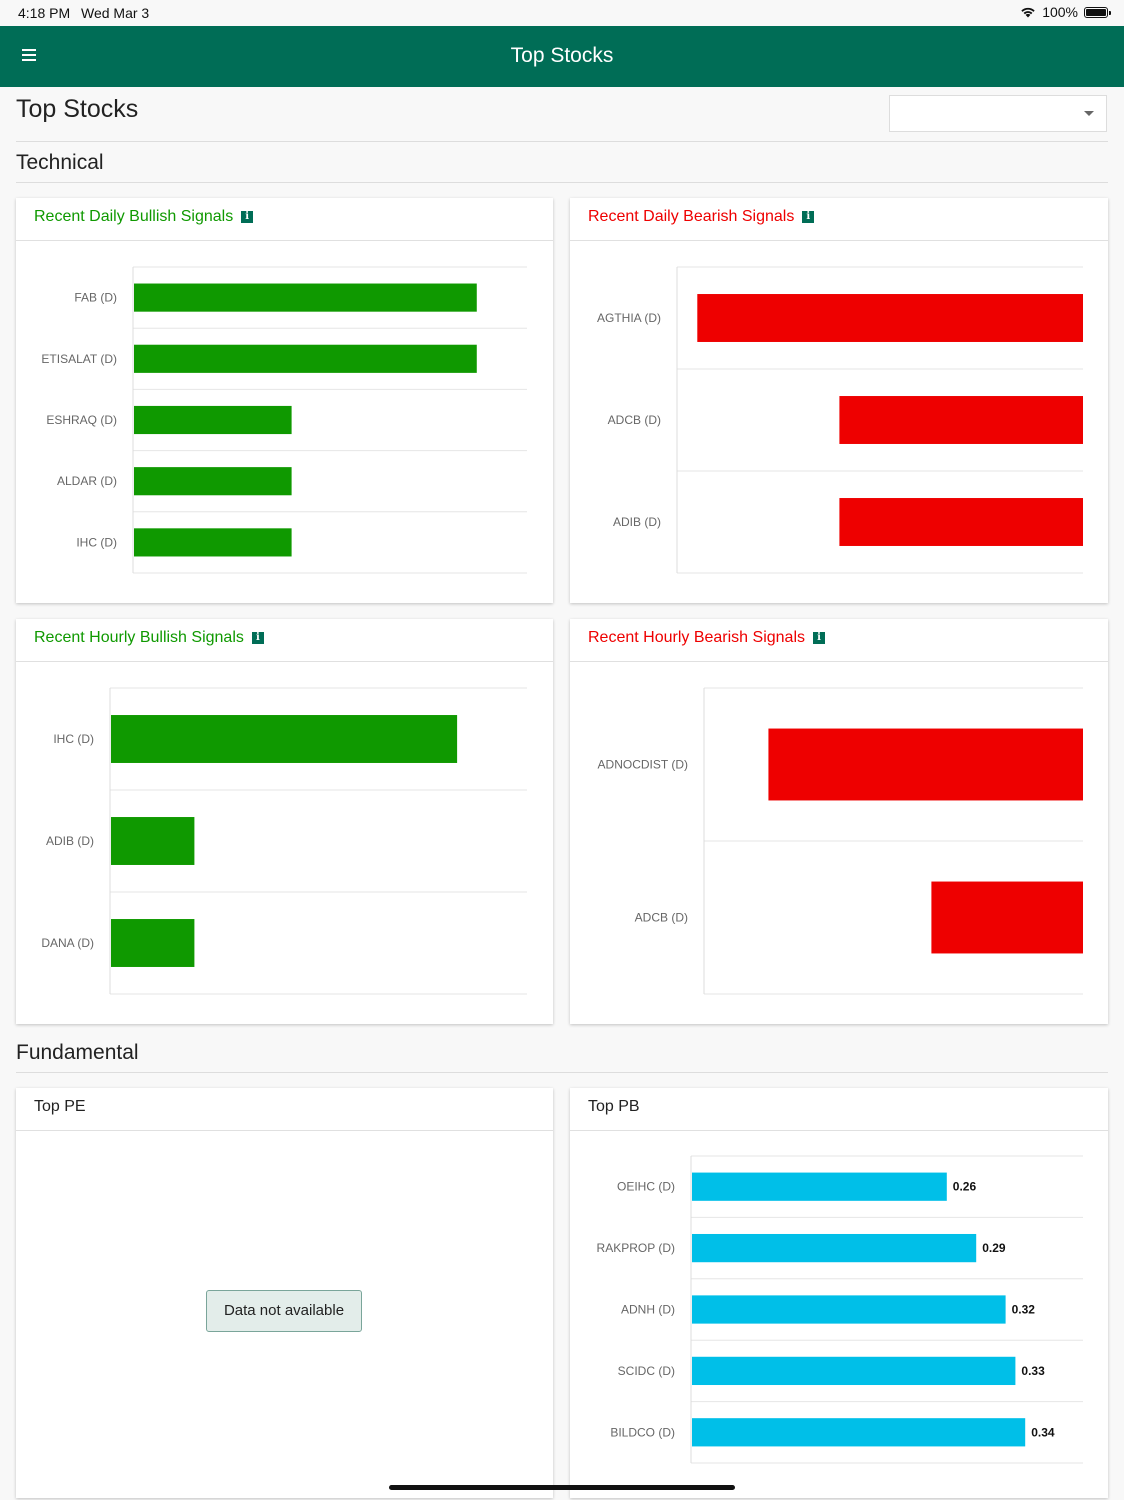 The height and width of the screenshot is (1500, 1124). What do you see at coordinates (44, 13) in the screenshot?
I see `status-time: 4:18 PM` at bounding box center [44, 13].